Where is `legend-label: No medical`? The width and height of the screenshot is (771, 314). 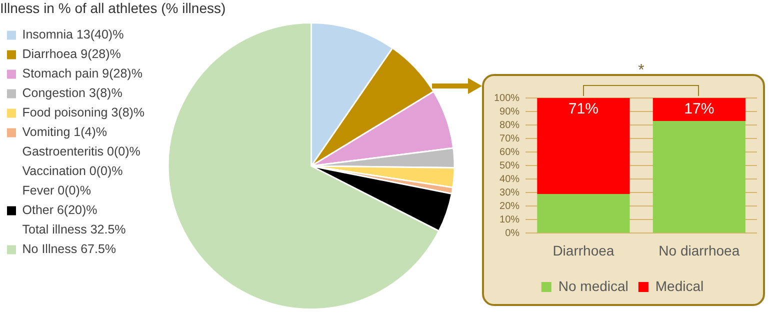 legend-label: No medical is located at coordinates (593, 286).